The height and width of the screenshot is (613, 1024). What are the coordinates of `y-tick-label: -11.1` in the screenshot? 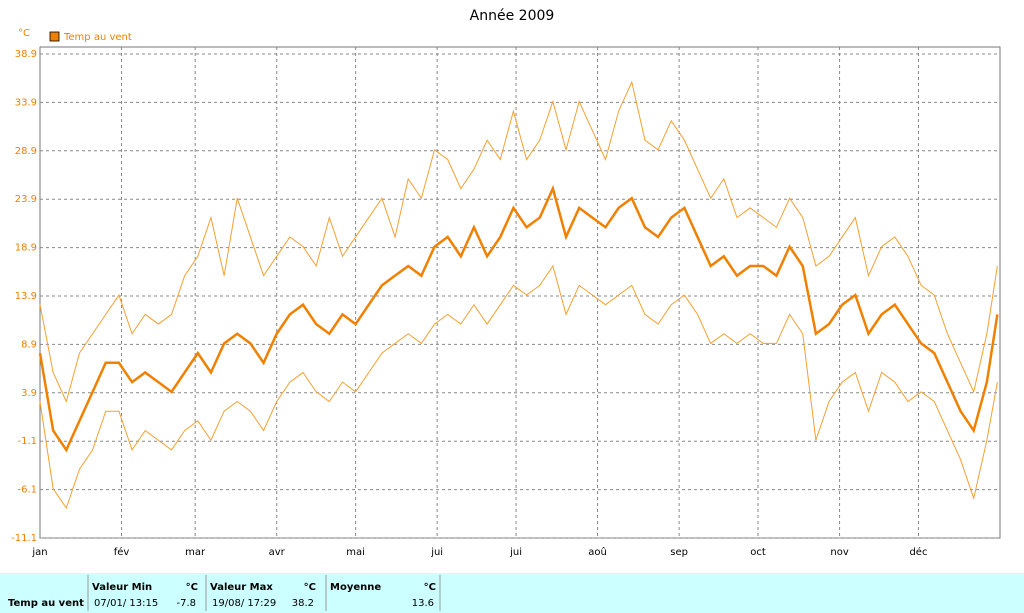 It's located at (24, 538).